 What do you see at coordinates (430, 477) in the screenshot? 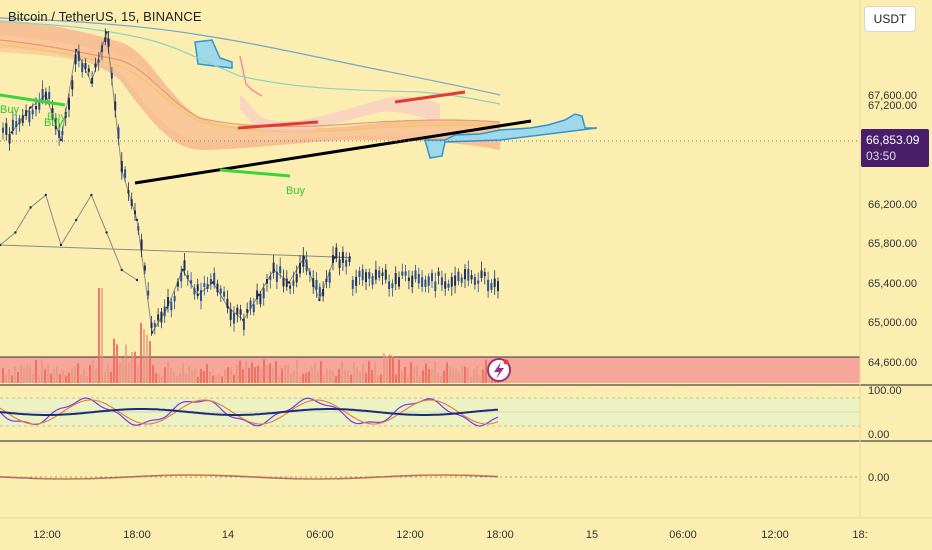
I see `macd-pane` at bounding box center [430, 477].